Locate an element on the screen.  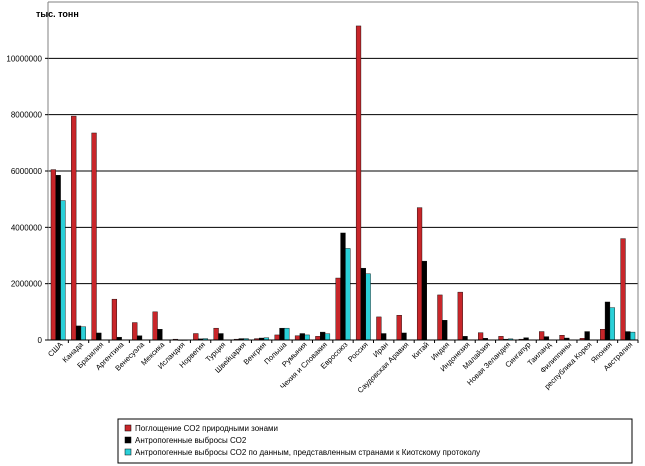
y-tick-labels: 0 2000000 4000000 6000000 8000000 10000000 is located at coordinates (24, 199).